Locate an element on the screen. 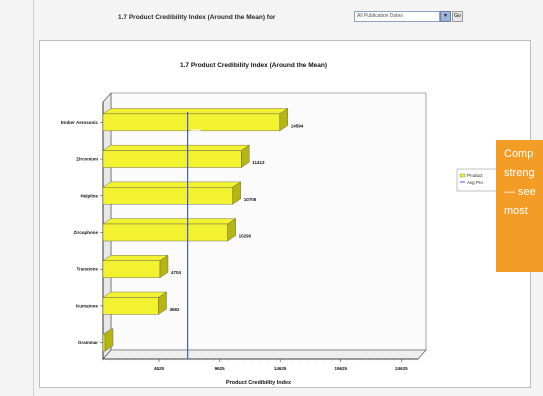 This screenshot has height=396, width=543. legend-entry-avg: Avg Pro is located at coordinates (475, 182).